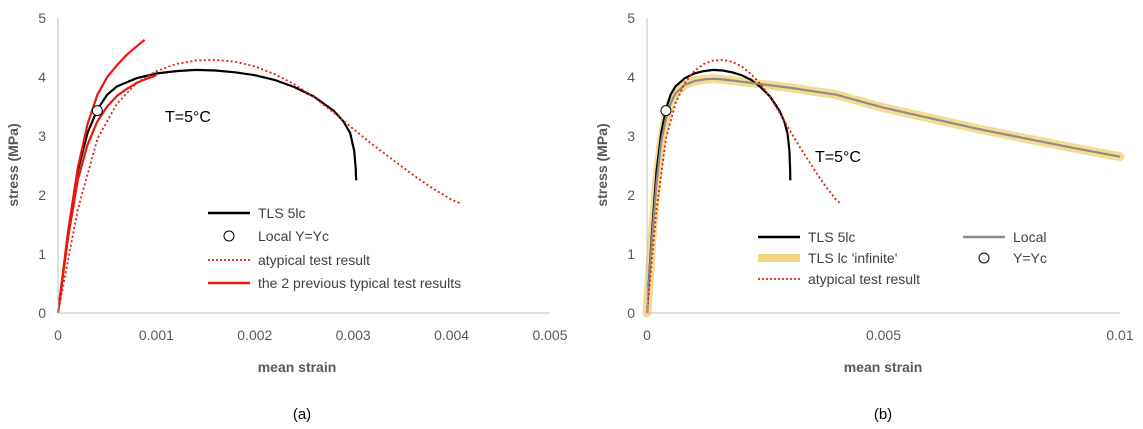 The image size is (1143, 429). I want to click on panel-b-y-tick-label: 4, so click(631, 77).